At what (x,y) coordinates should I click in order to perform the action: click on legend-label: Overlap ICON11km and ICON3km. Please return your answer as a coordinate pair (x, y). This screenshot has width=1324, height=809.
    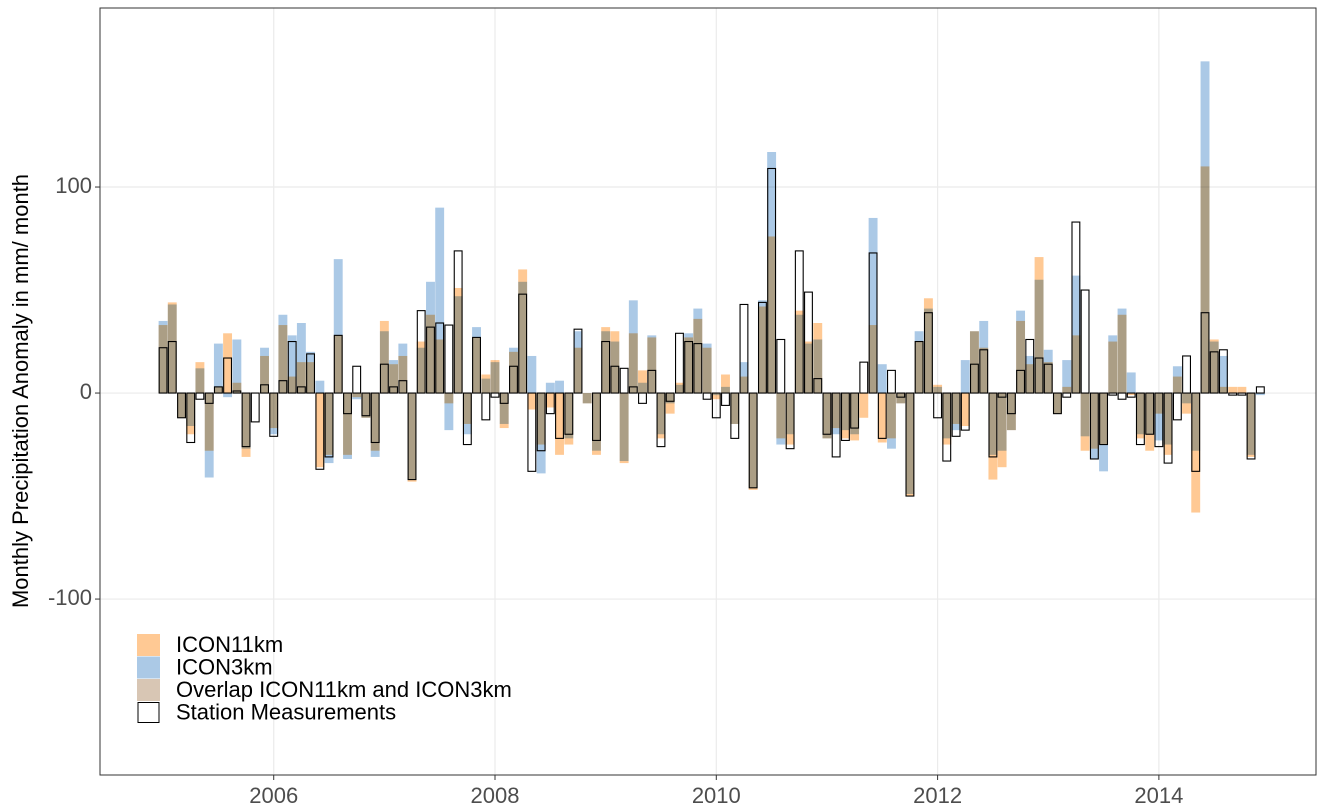
    Looking at the image, I should click on (344, 689).